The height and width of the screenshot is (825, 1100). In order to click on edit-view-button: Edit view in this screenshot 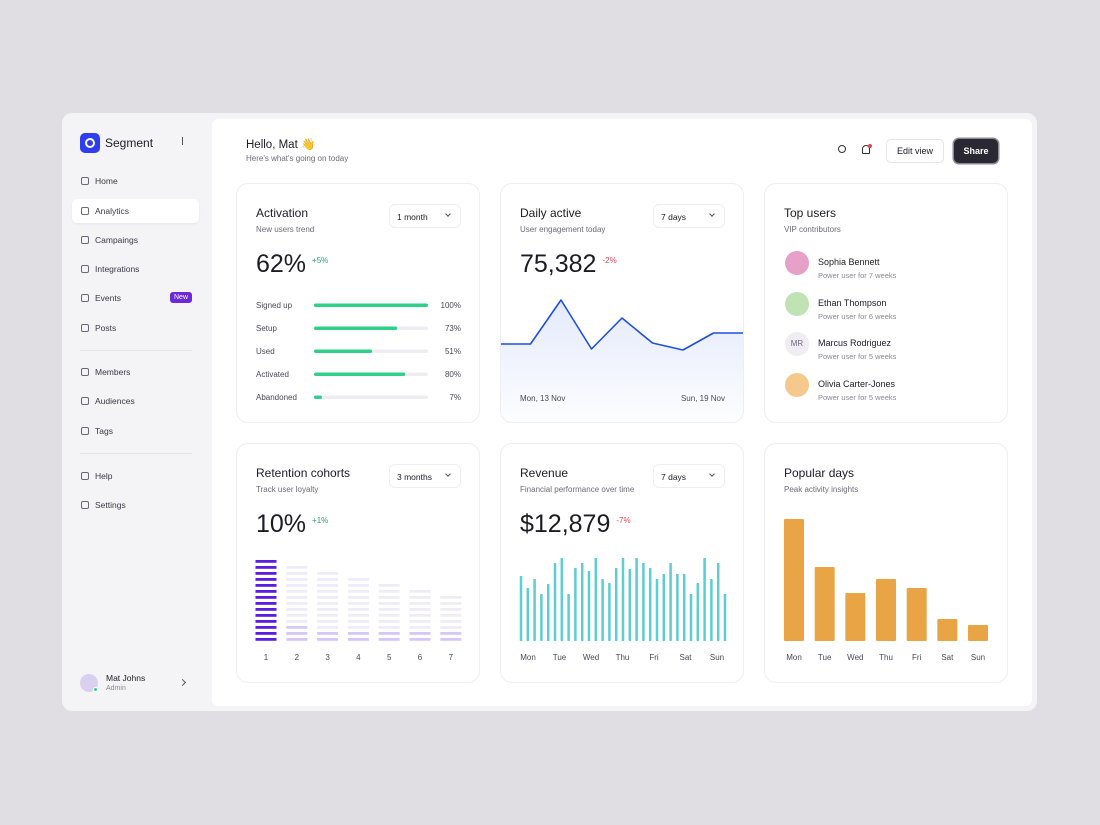, I will do `click(915, 151)`.